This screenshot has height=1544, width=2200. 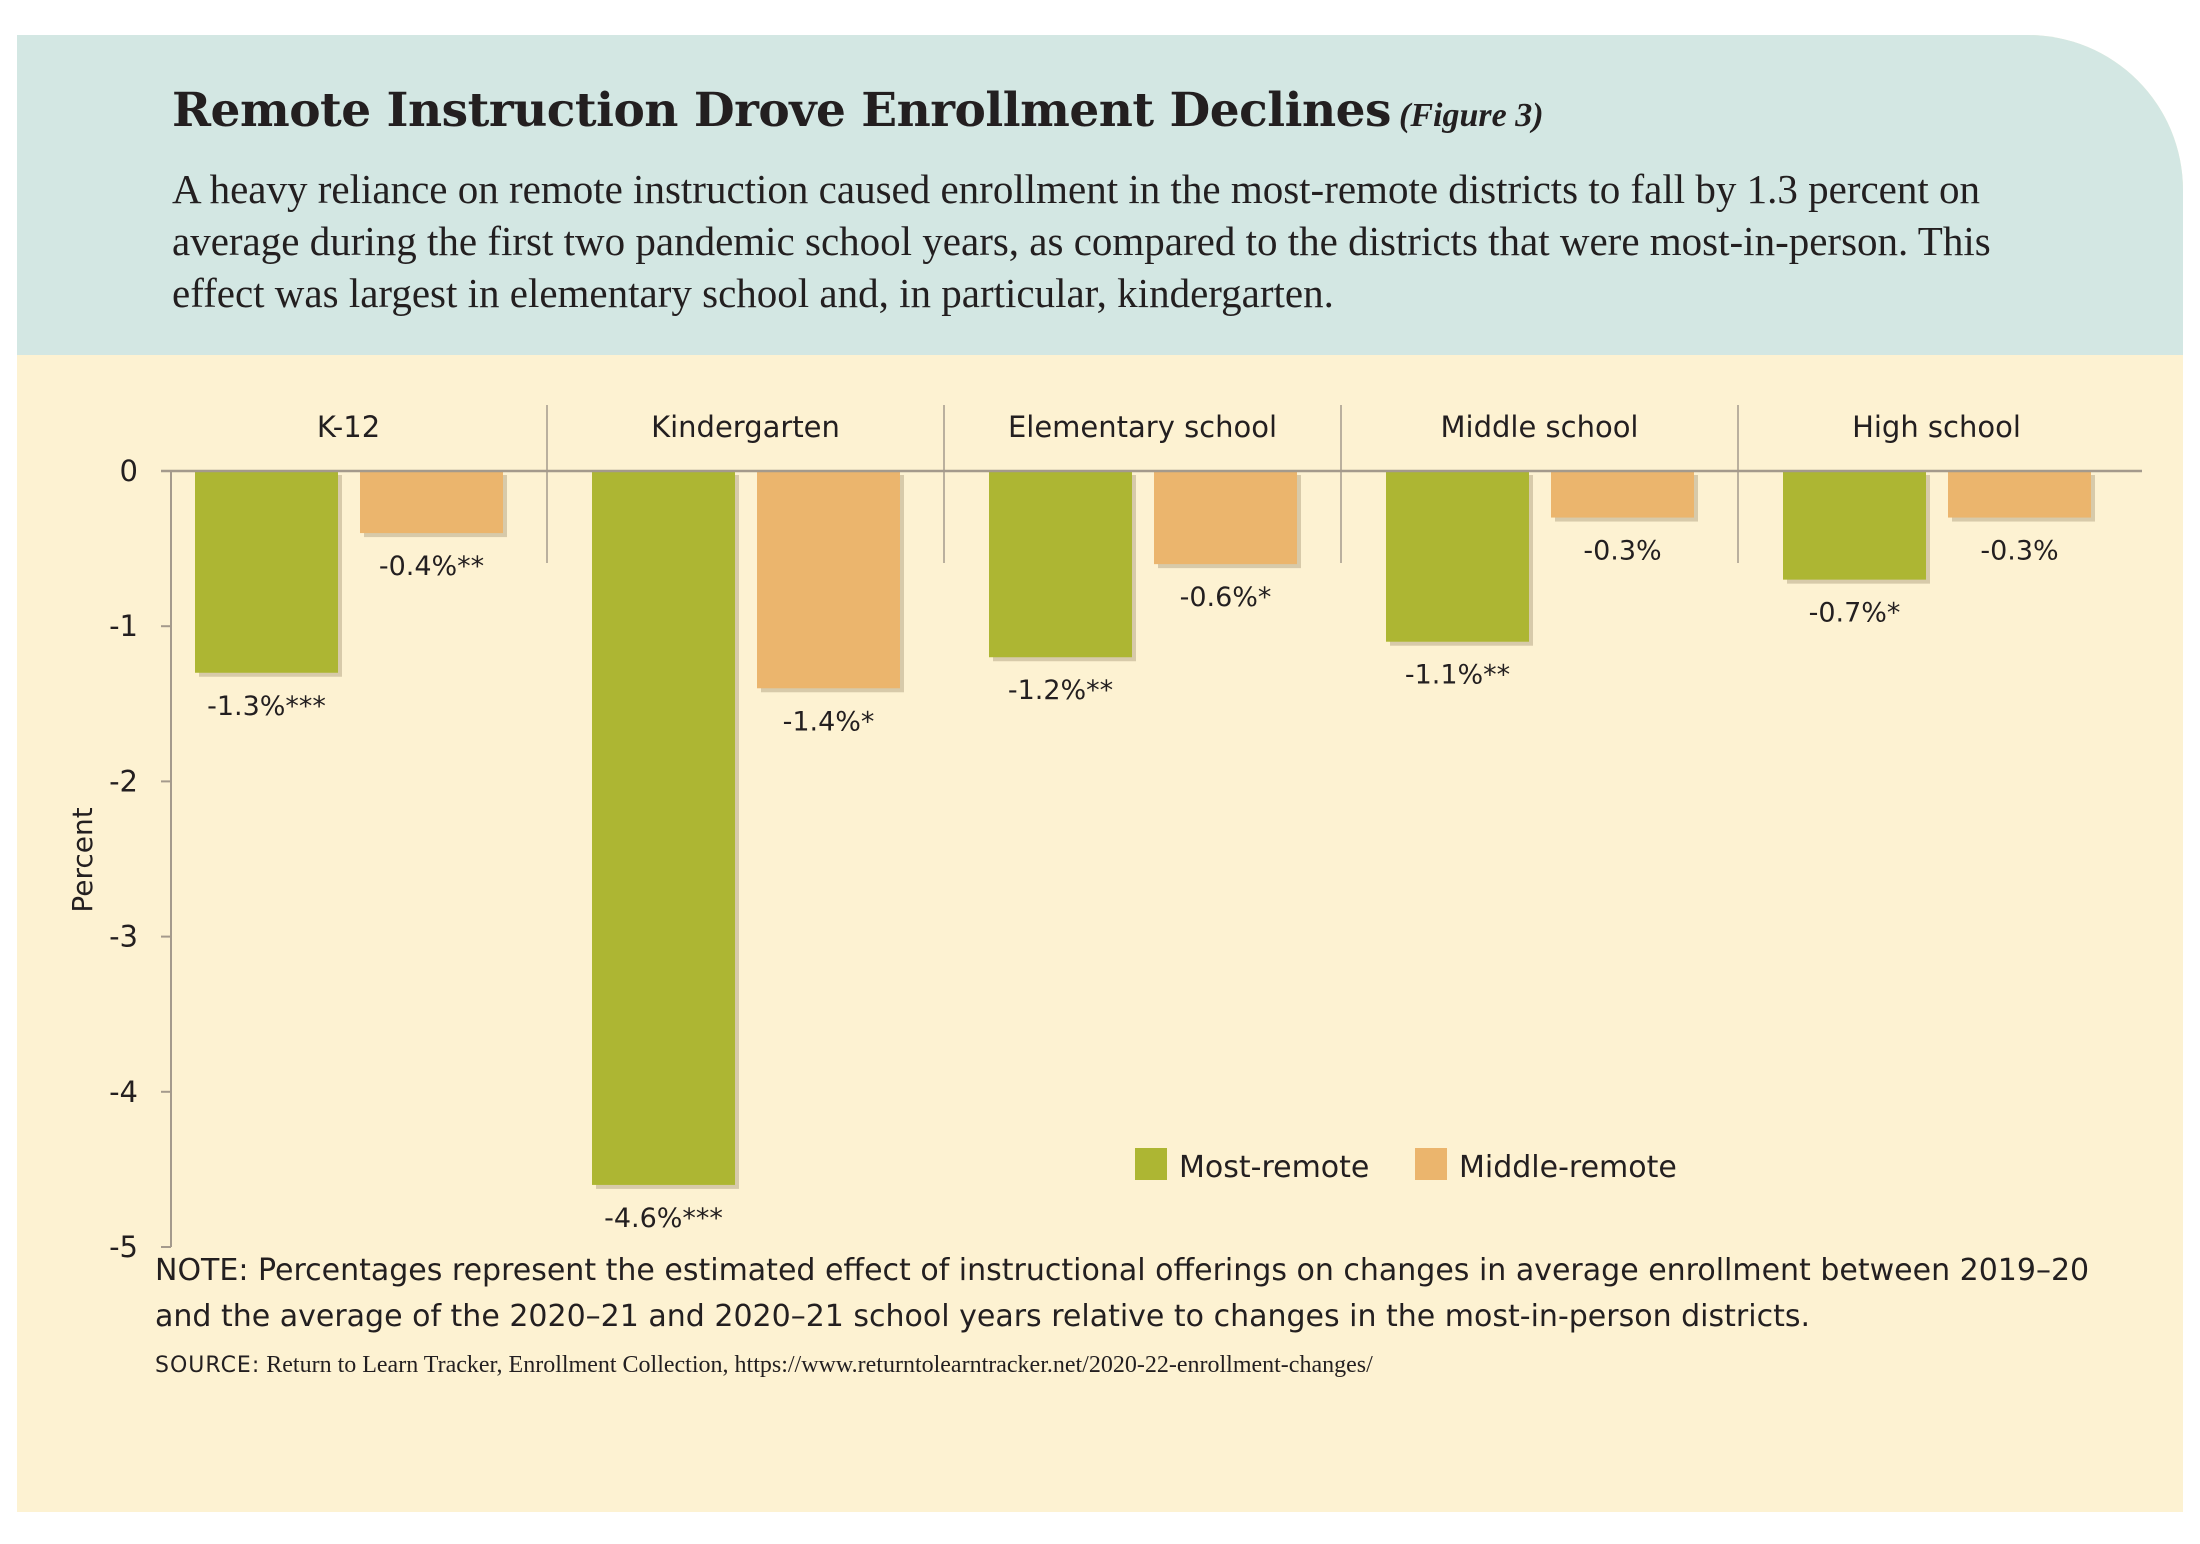 I want to click on panel-label: Elementary school, so click(x=1142, y=427).